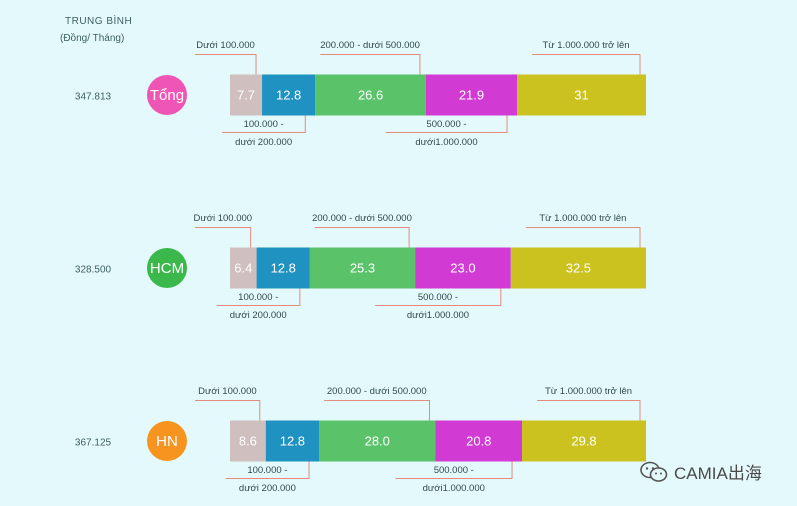 The width and height of the screenshot is (797, 506). I want to click on average-value: 328.500, so click(93, 270).